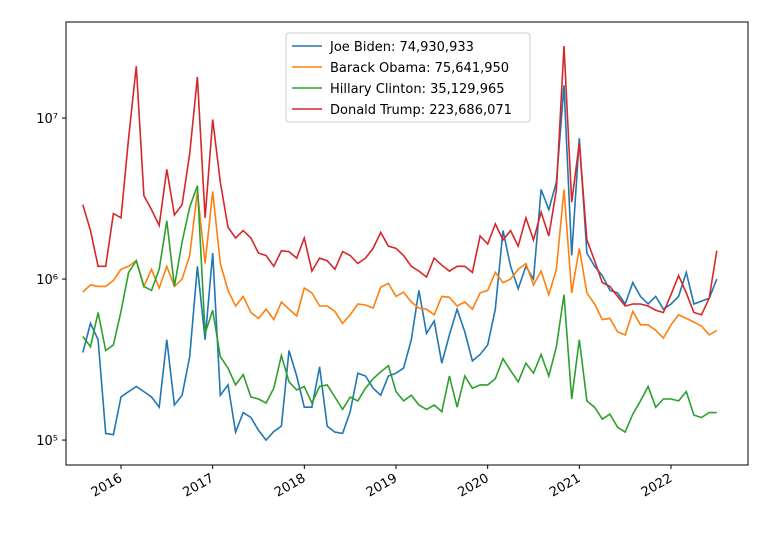 The width and height of the screenshot is (765, 533). What do you see at coordinates (382, 486) in the screenshot?
I see `x-tick-label: 2019` at bounding box center [382, 486].